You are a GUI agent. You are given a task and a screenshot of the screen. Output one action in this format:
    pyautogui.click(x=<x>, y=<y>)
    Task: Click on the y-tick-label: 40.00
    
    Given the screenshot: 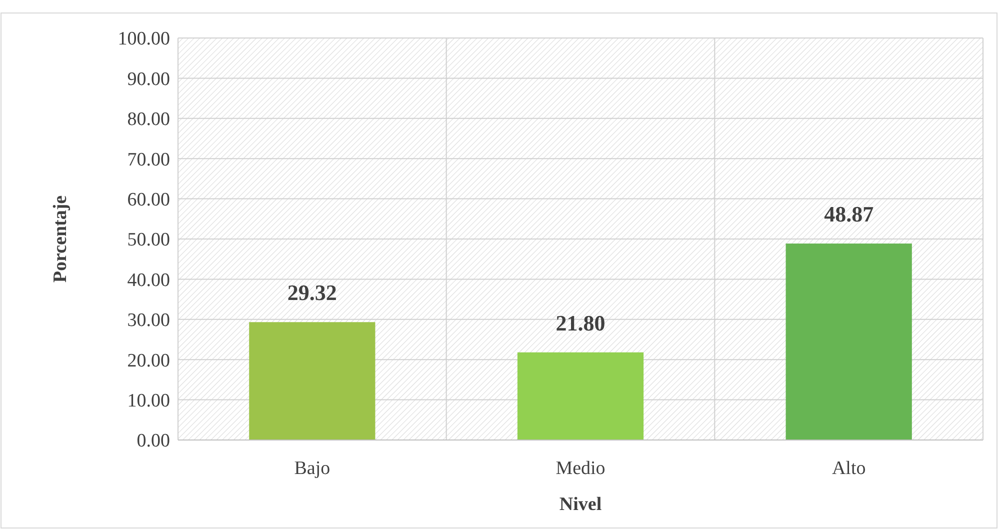 What is the action you would take?
    pyautogui.click(x=148, y=280)
    